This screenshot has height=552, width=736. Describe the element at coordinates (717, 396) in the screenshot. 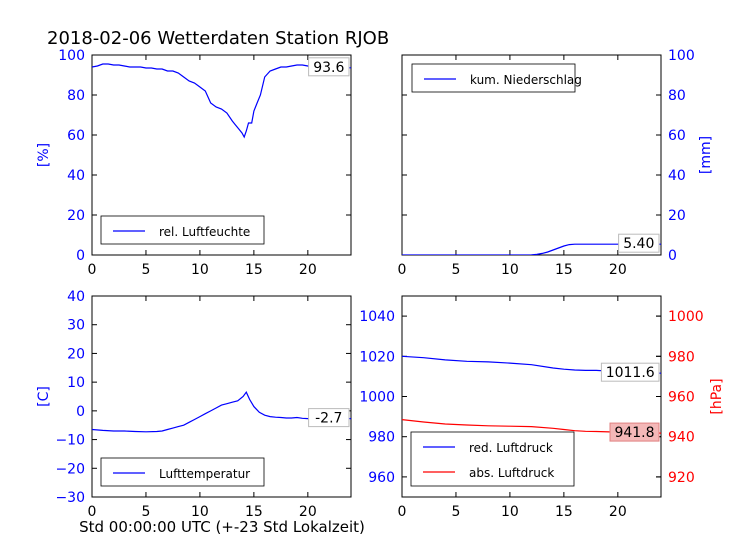

I see `y-right-axis-label: [hPa]` at that location.